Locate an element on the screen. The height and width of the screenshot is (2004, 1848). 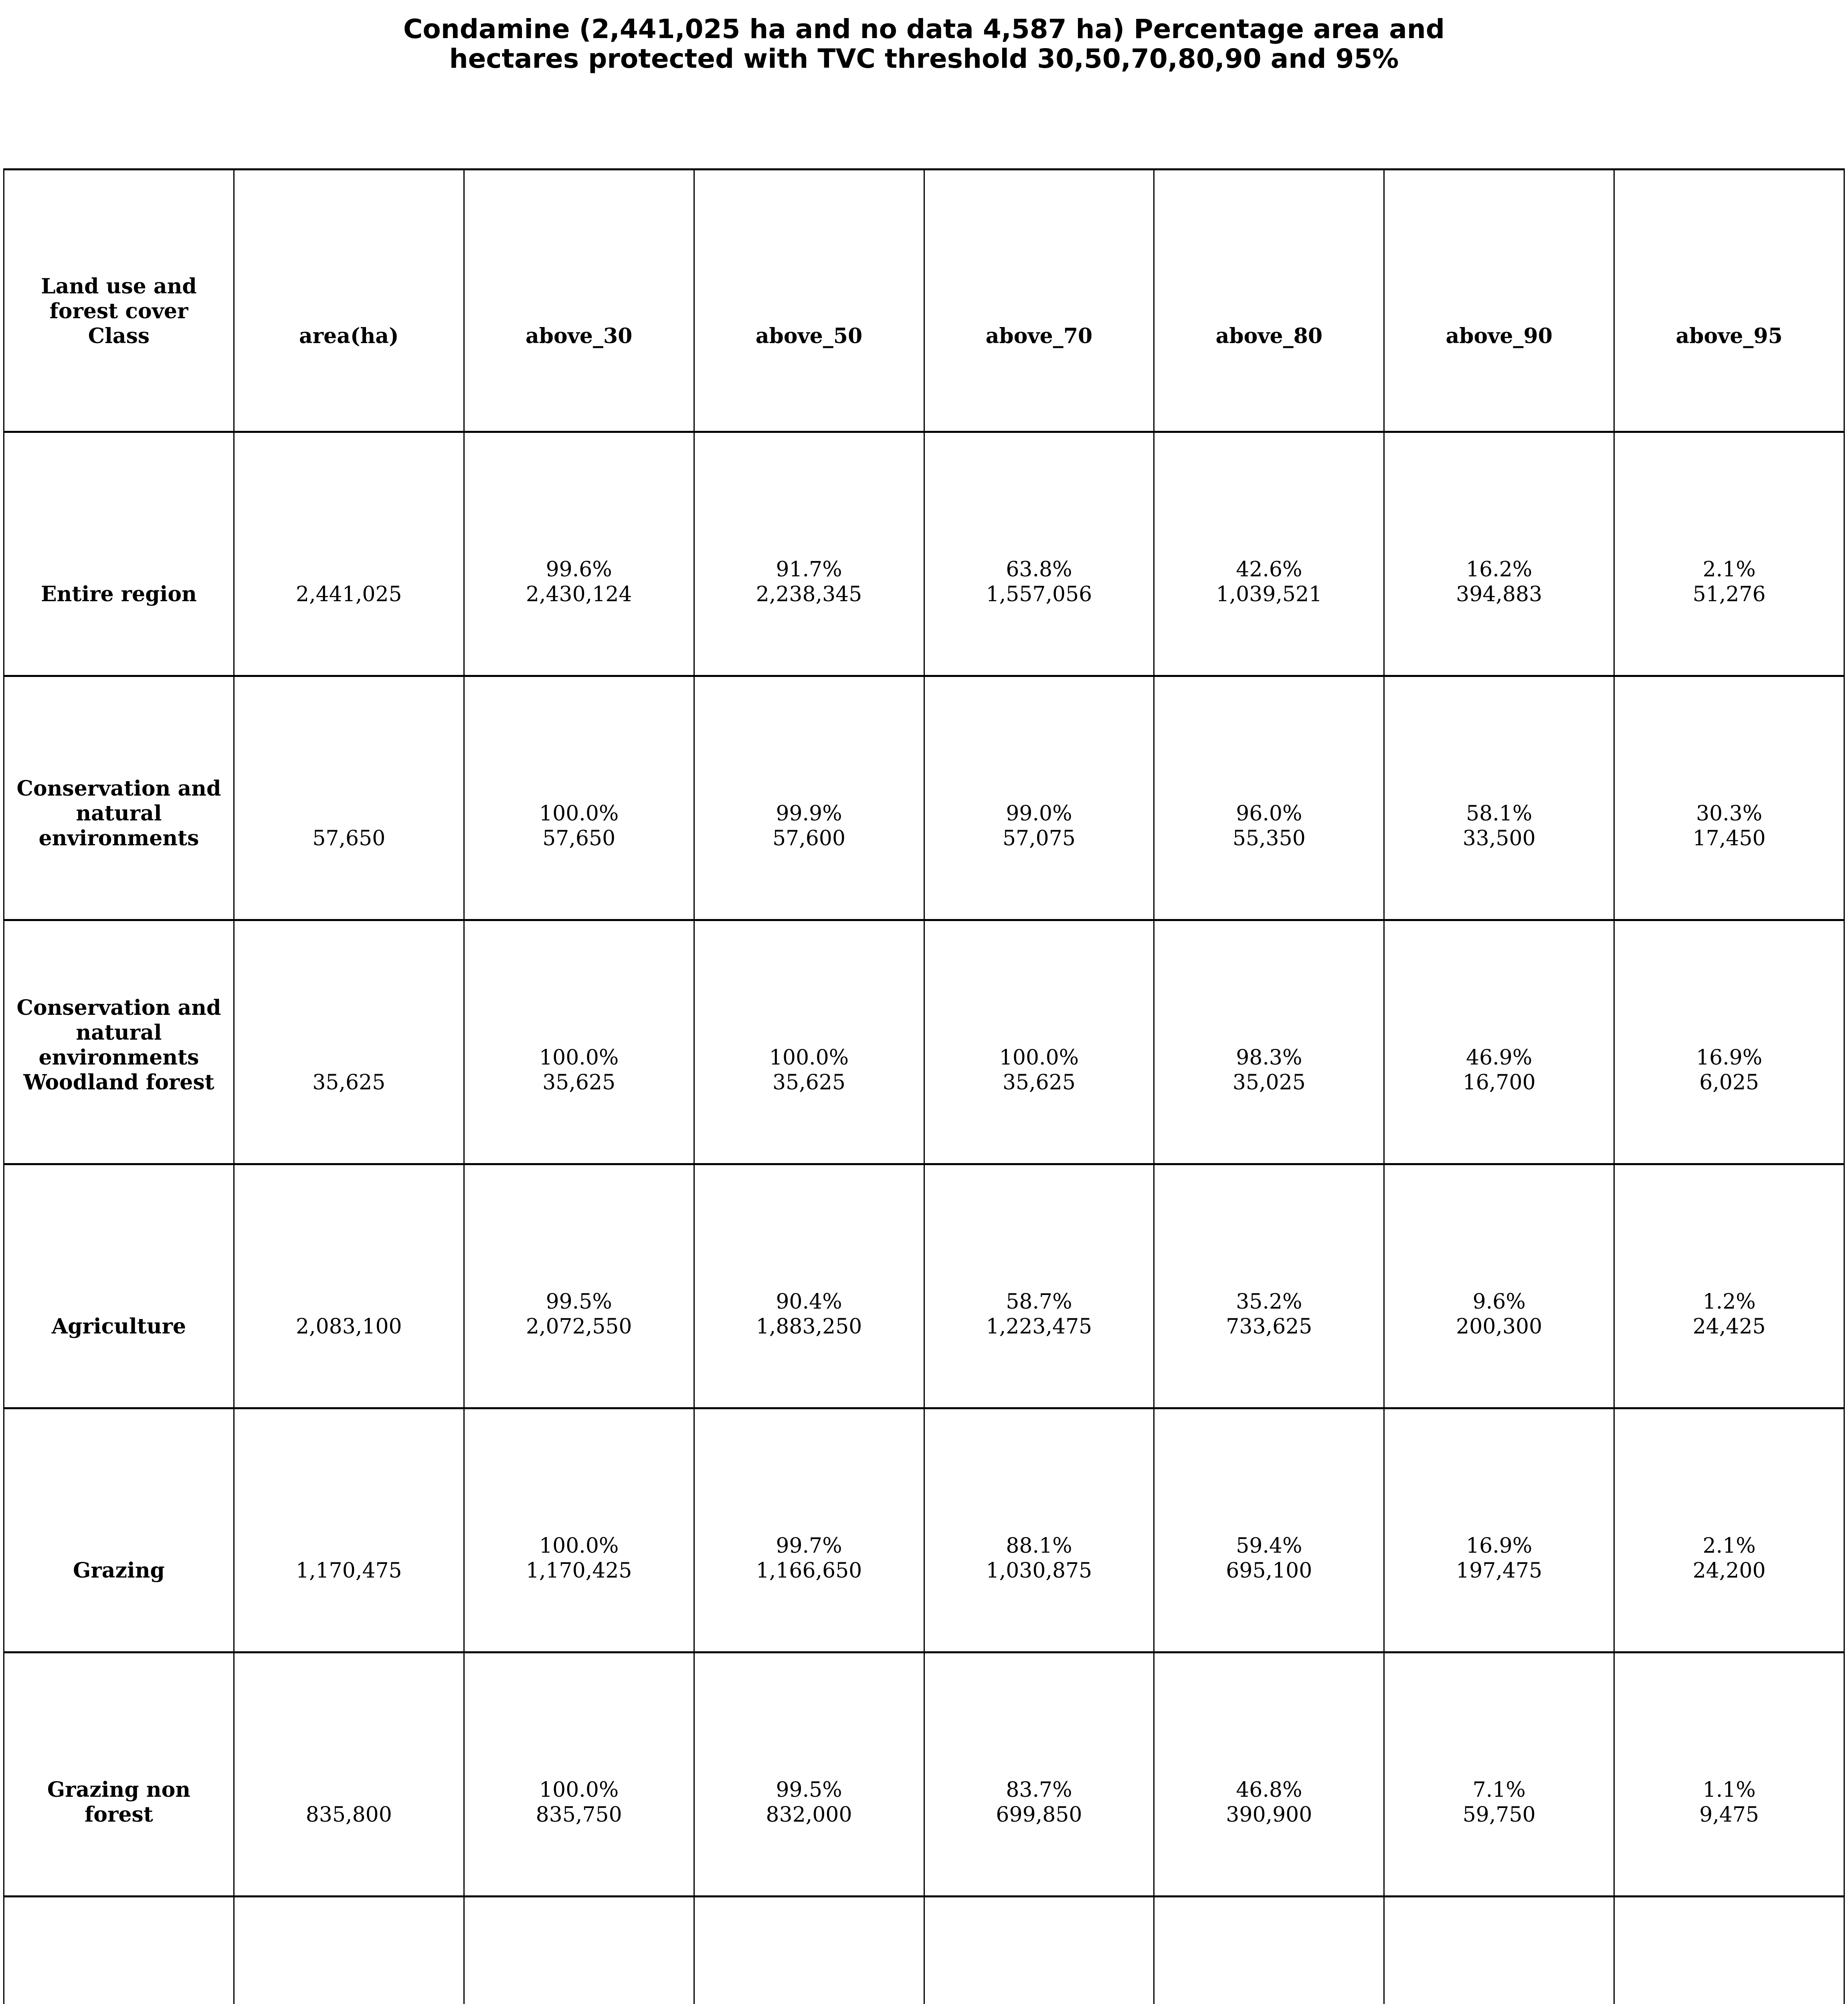
value-cell: 91.7% 2,238,345 is located at coordinates (809, 554).